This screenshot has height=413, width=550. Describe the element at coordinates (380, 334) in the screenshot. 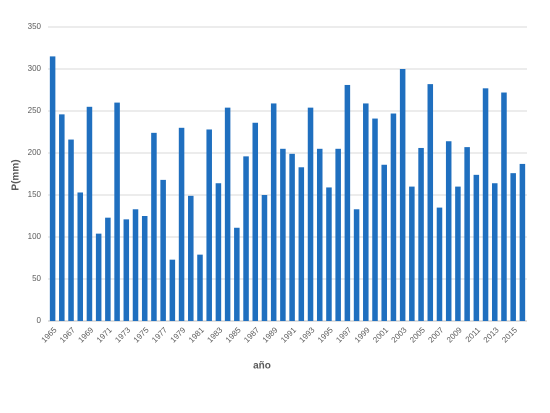

I see `x-tick-label: 2001` at that location.